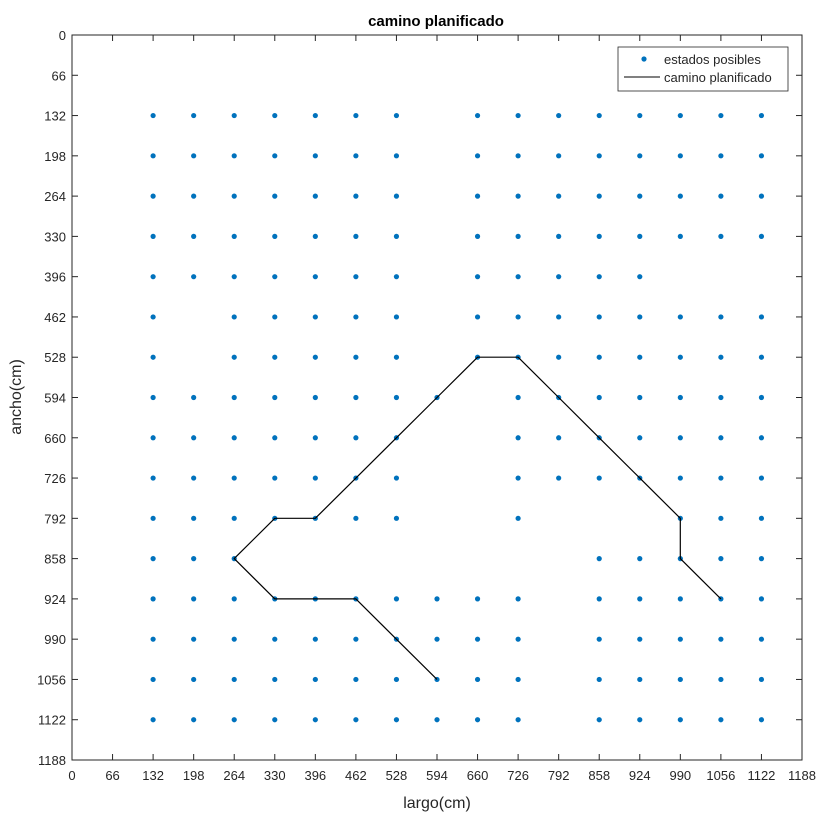 The height and width of the screenshot is (829, 823). I want to click on x-tick-label: 726, so click(518, 775).